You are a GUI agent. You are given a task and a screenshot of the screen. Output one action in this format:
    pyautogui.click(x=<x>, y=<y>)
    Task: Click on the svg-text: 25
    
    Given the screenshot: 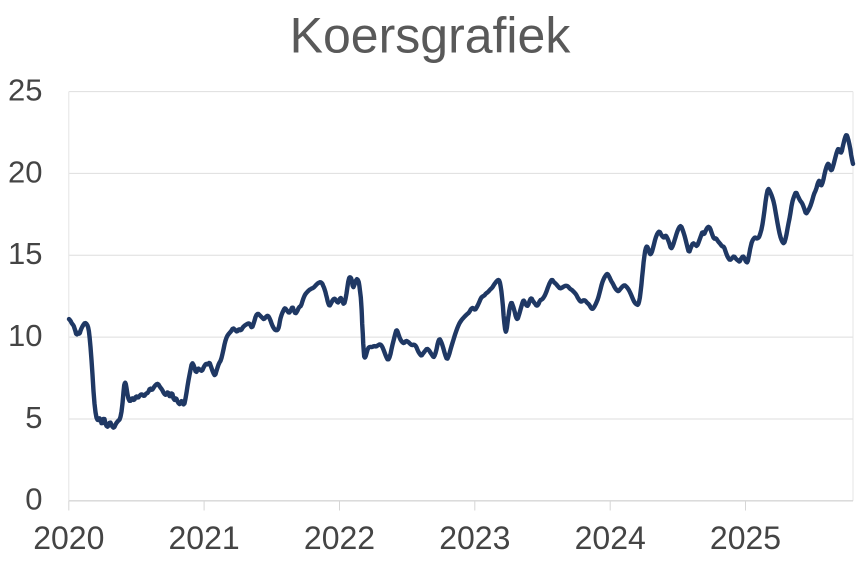 What is the action you would take?
    pyautogui.click(x=25, y=90)
    